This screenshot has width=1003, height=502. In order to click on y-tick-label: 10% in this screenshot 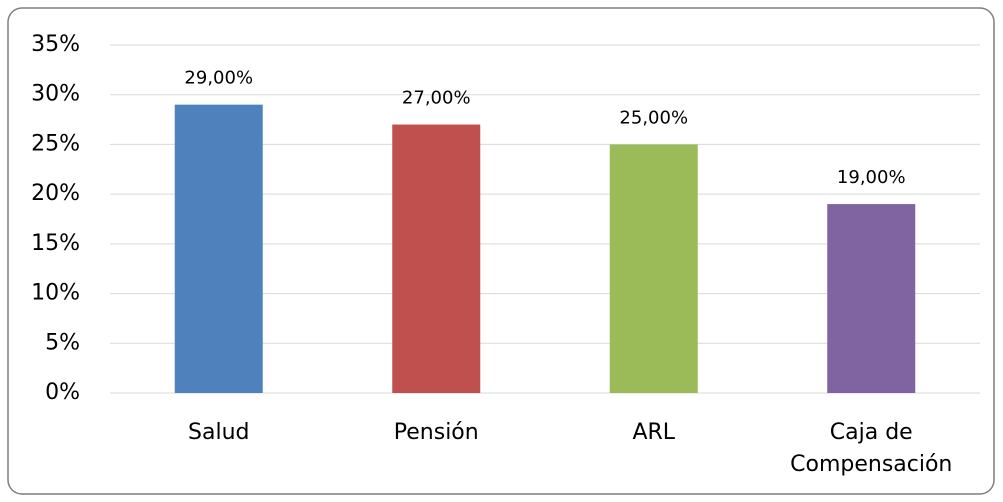, I will do `click(55, 293)`.